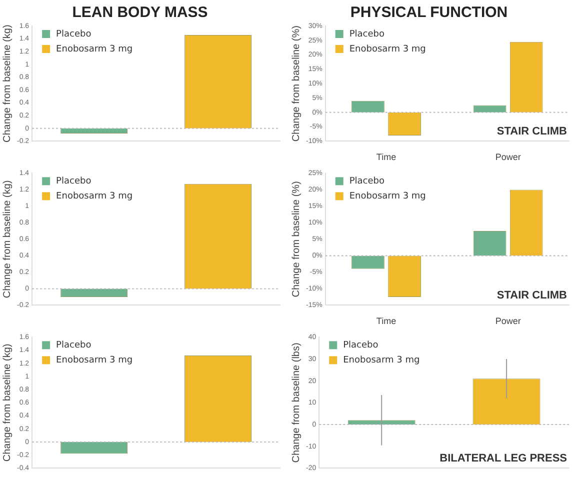 This screenshot has width=577, height=493. What do you see at coordinates (140, 13) in the screenshot?
I see `chart-title: LEAN BODY MASS` at bounding box center [140, 13].